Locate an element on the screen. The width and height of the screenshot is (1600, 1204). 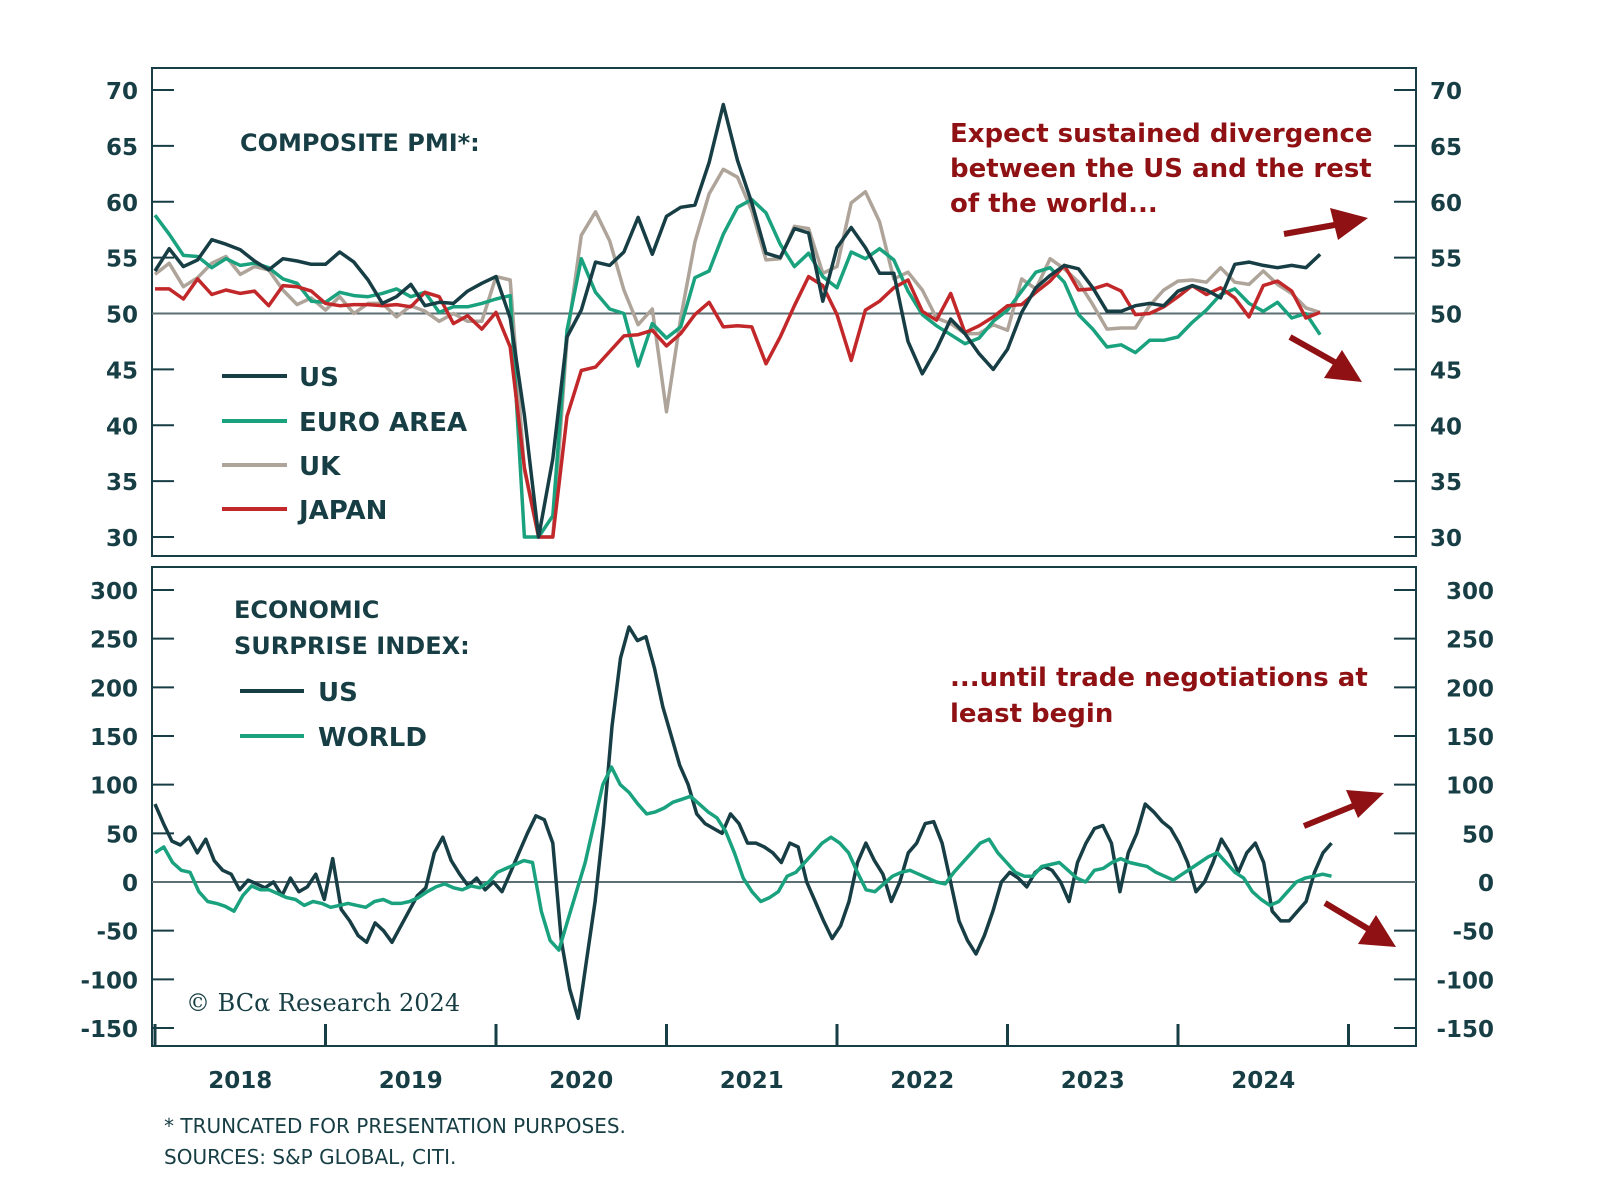
x-axis-labels: 2018 2019 2020 2021 2022 2023 2024 is located at coordinates (751, 1081).